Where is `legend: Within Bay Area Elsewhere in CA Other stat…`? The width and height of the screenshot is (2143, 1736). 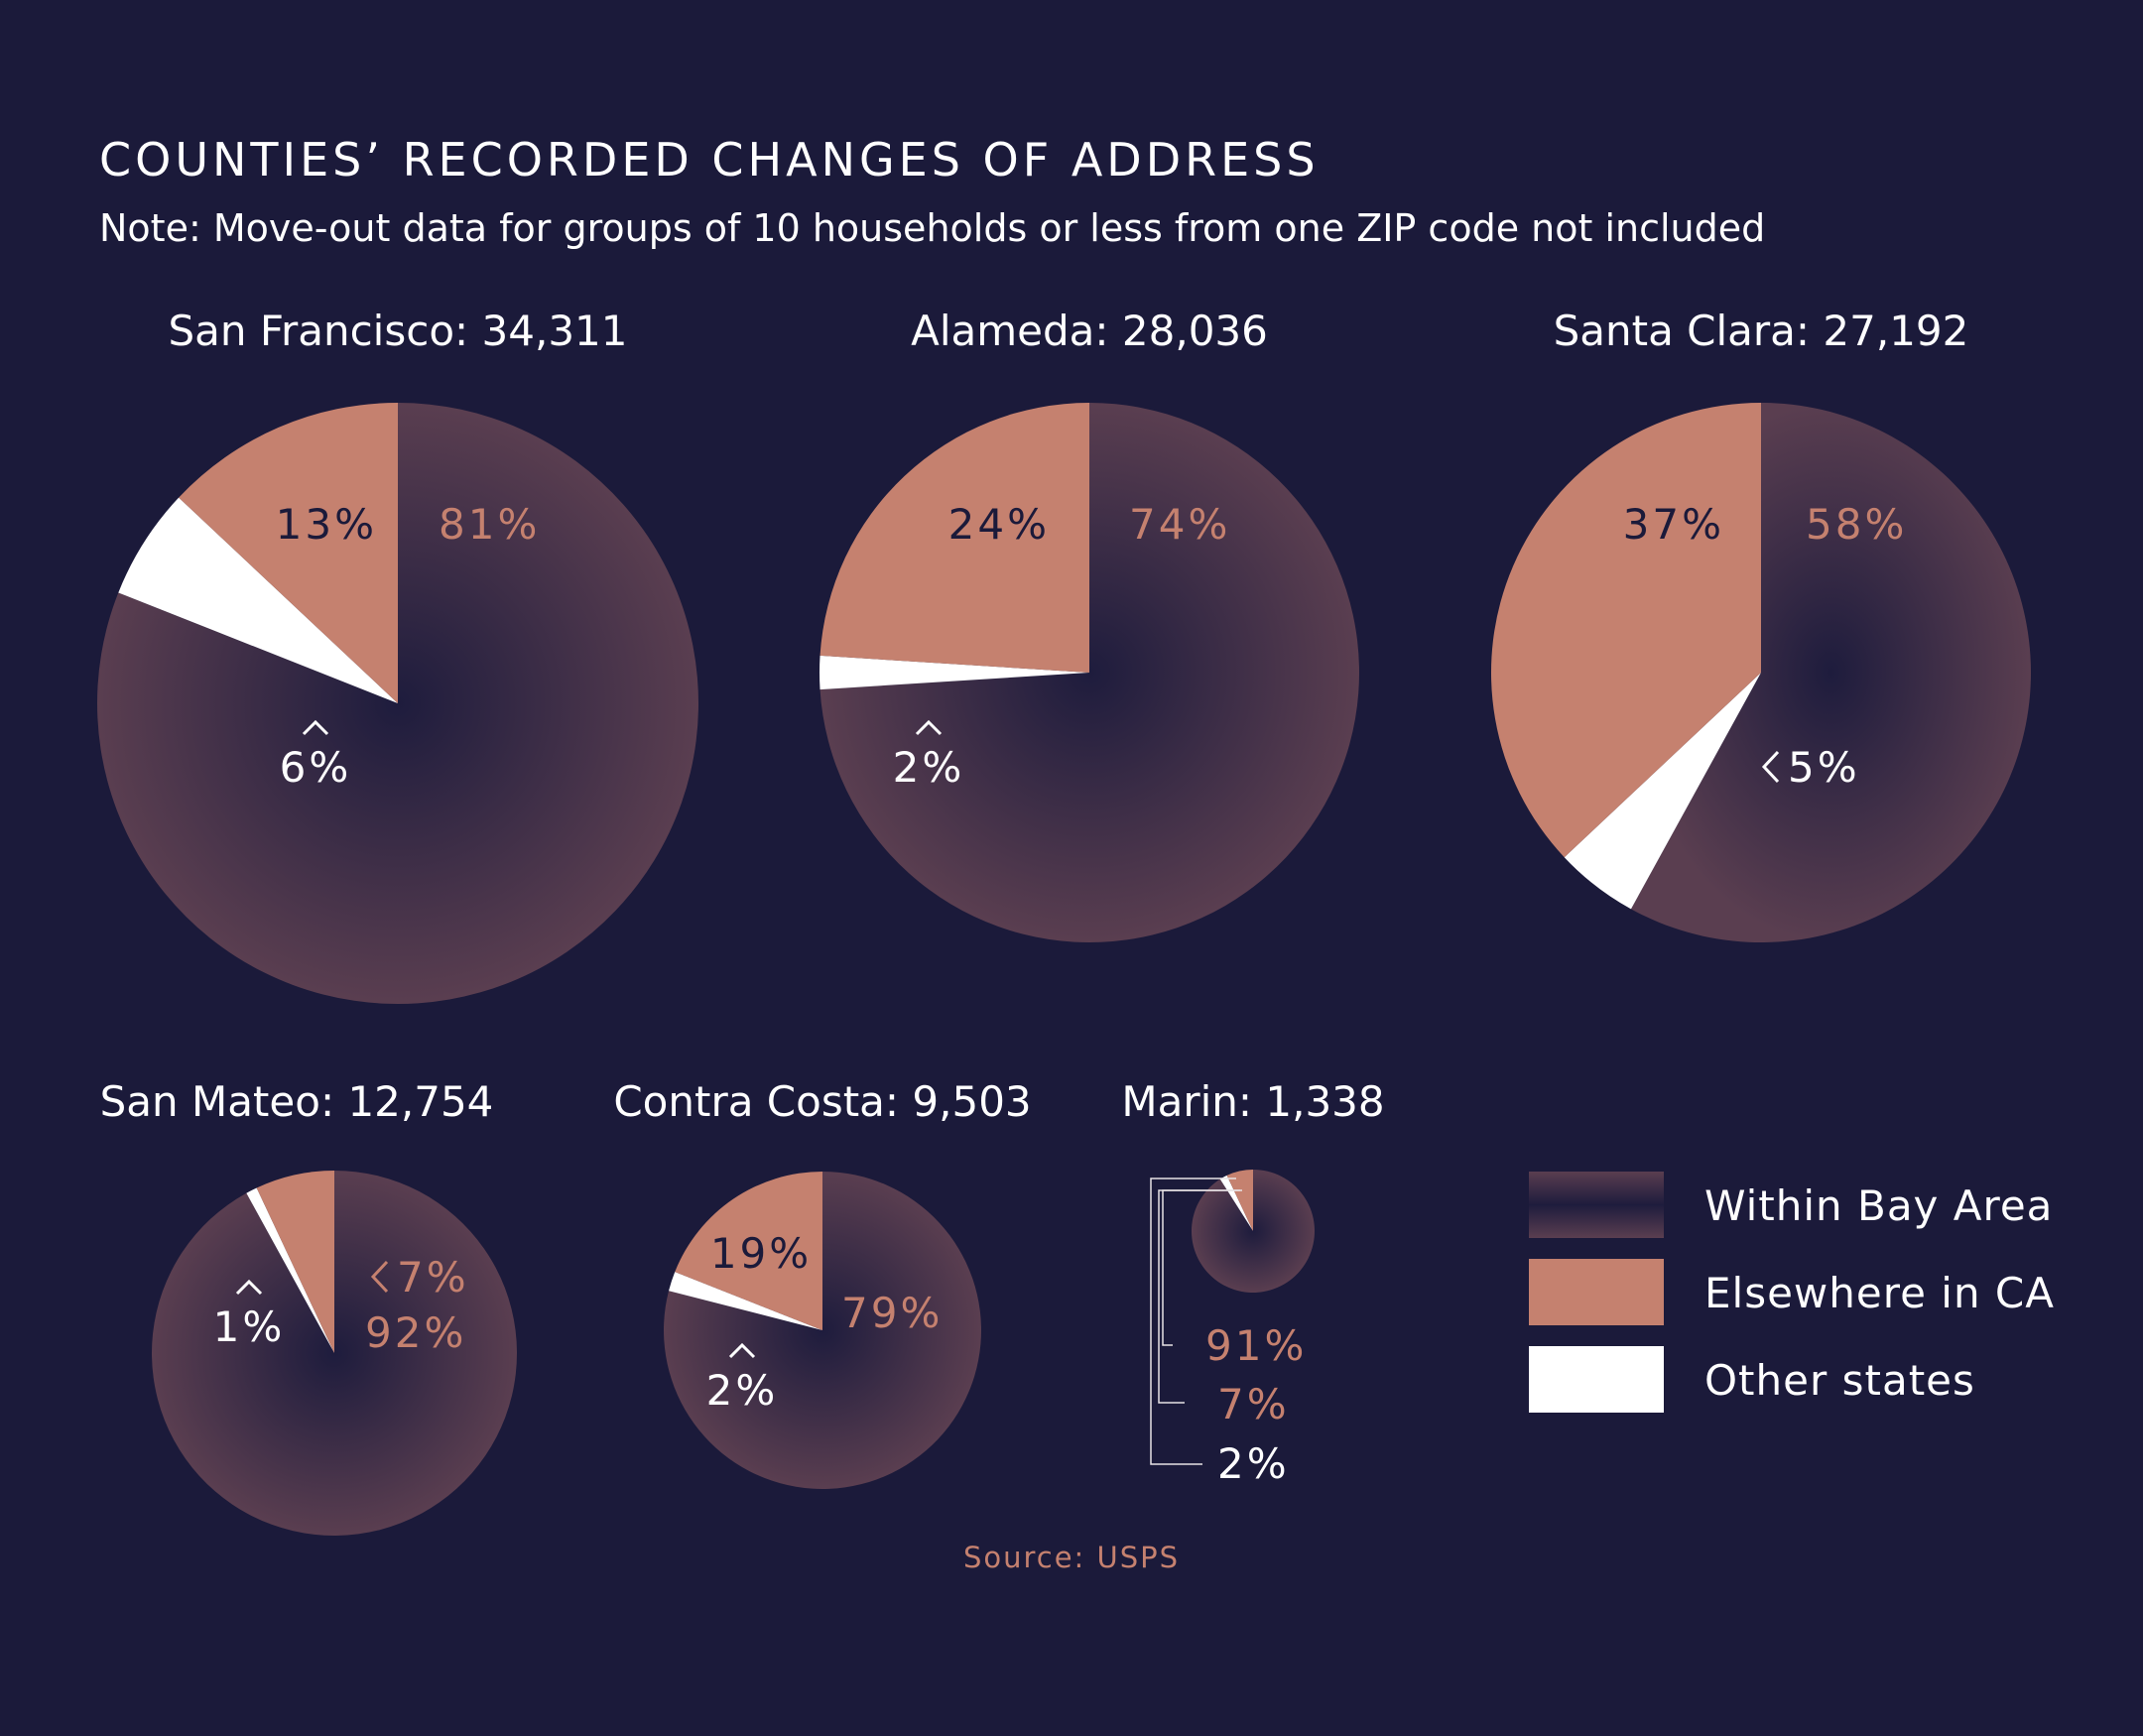
legend: Within Bay Area Elsewhere in CA Other stat… is located at coordinates (1792, 1292).